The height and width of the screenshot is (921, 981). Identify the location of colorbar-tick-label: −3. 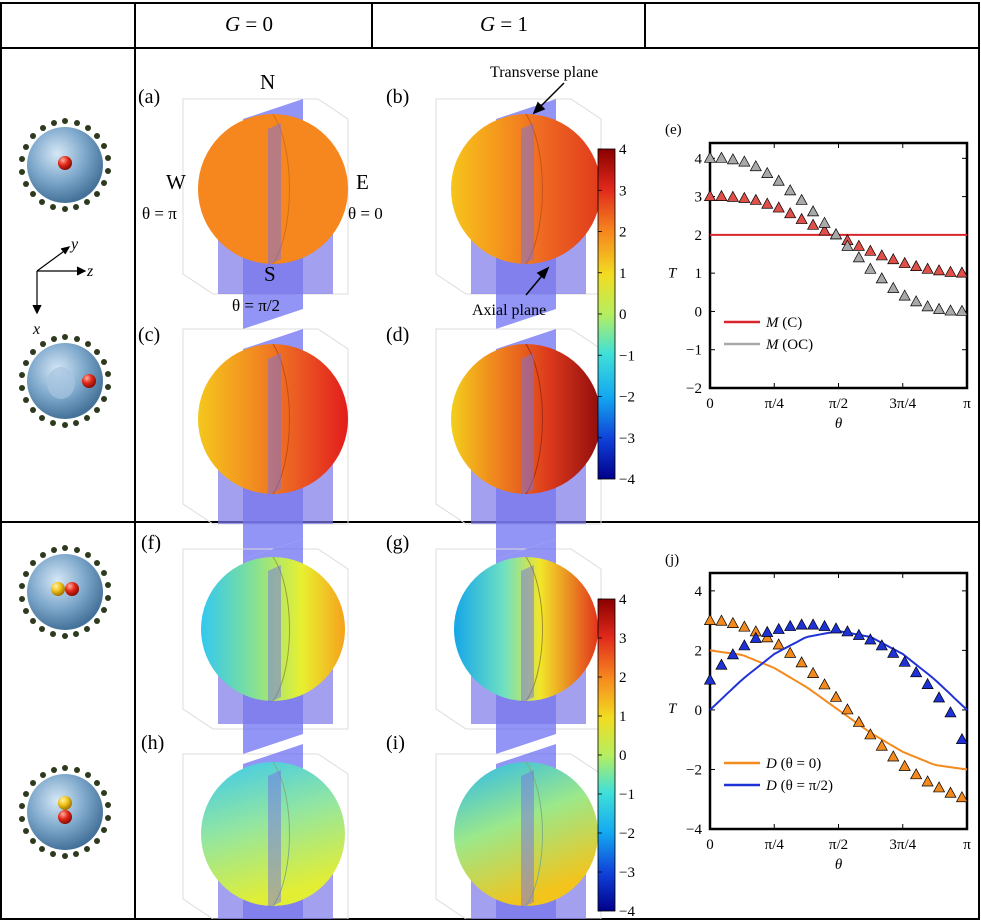
(627, 873).